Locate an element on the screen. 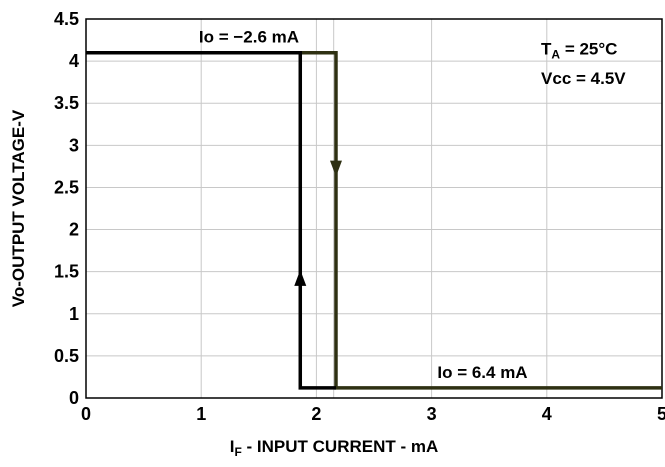  y-tick-label: 2 is located at coordinates (74, 230).